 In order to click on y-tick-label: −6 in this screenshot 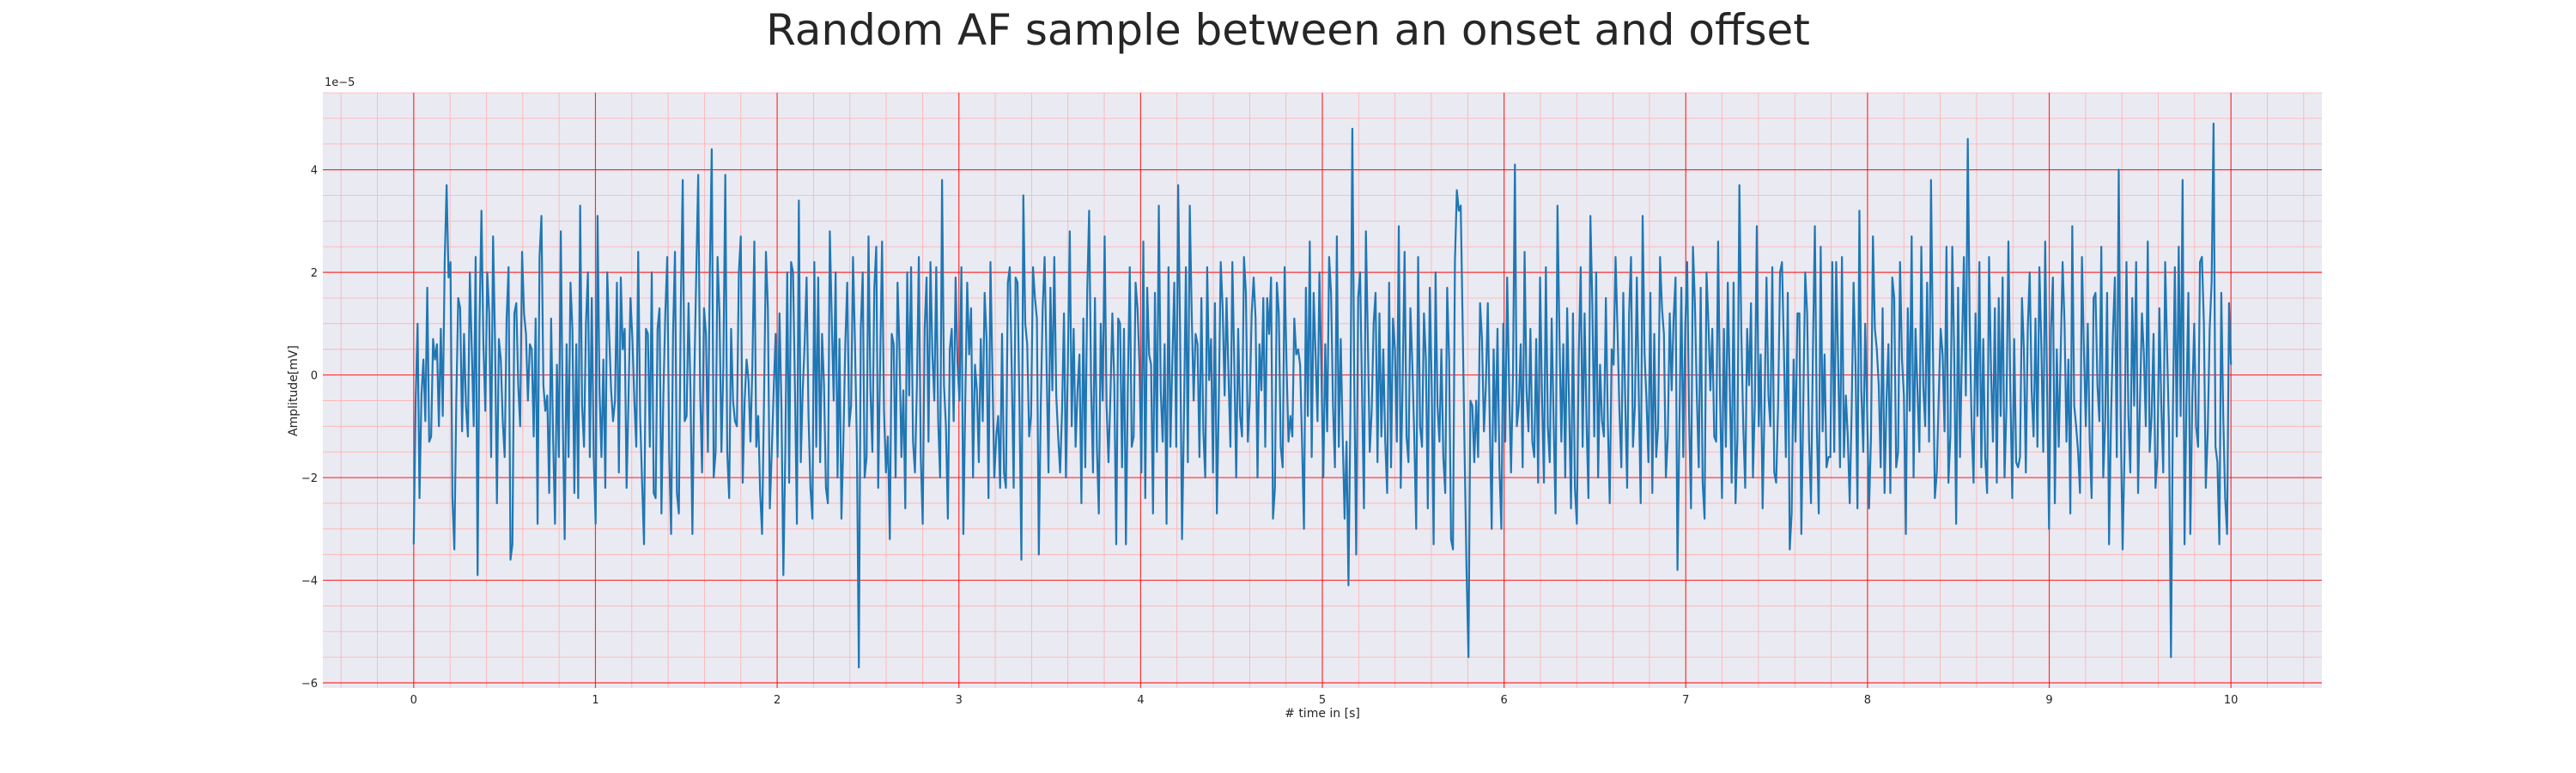, I will do `click(310, 684)`.